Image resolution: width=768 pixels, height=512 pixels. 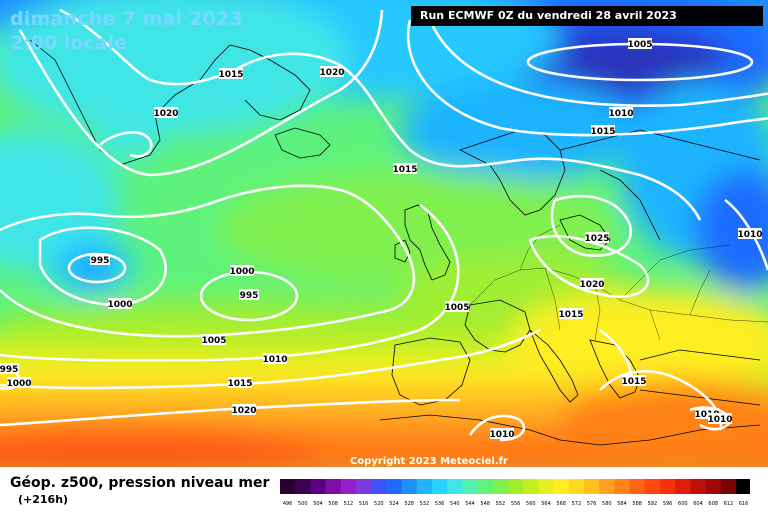 What do you see at coordinates (485, 504) in the screenshot?
I see `color-scale-tick-label: 548` at bounding box center [485, 504].